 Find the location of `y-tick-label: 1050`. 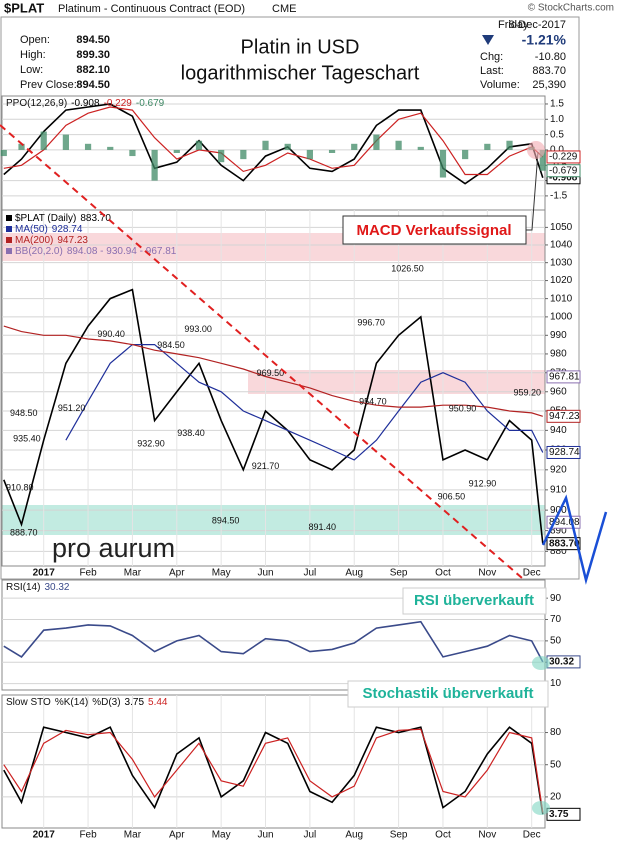

y-tick-label: 1050 is located at coordinates (561, 227).